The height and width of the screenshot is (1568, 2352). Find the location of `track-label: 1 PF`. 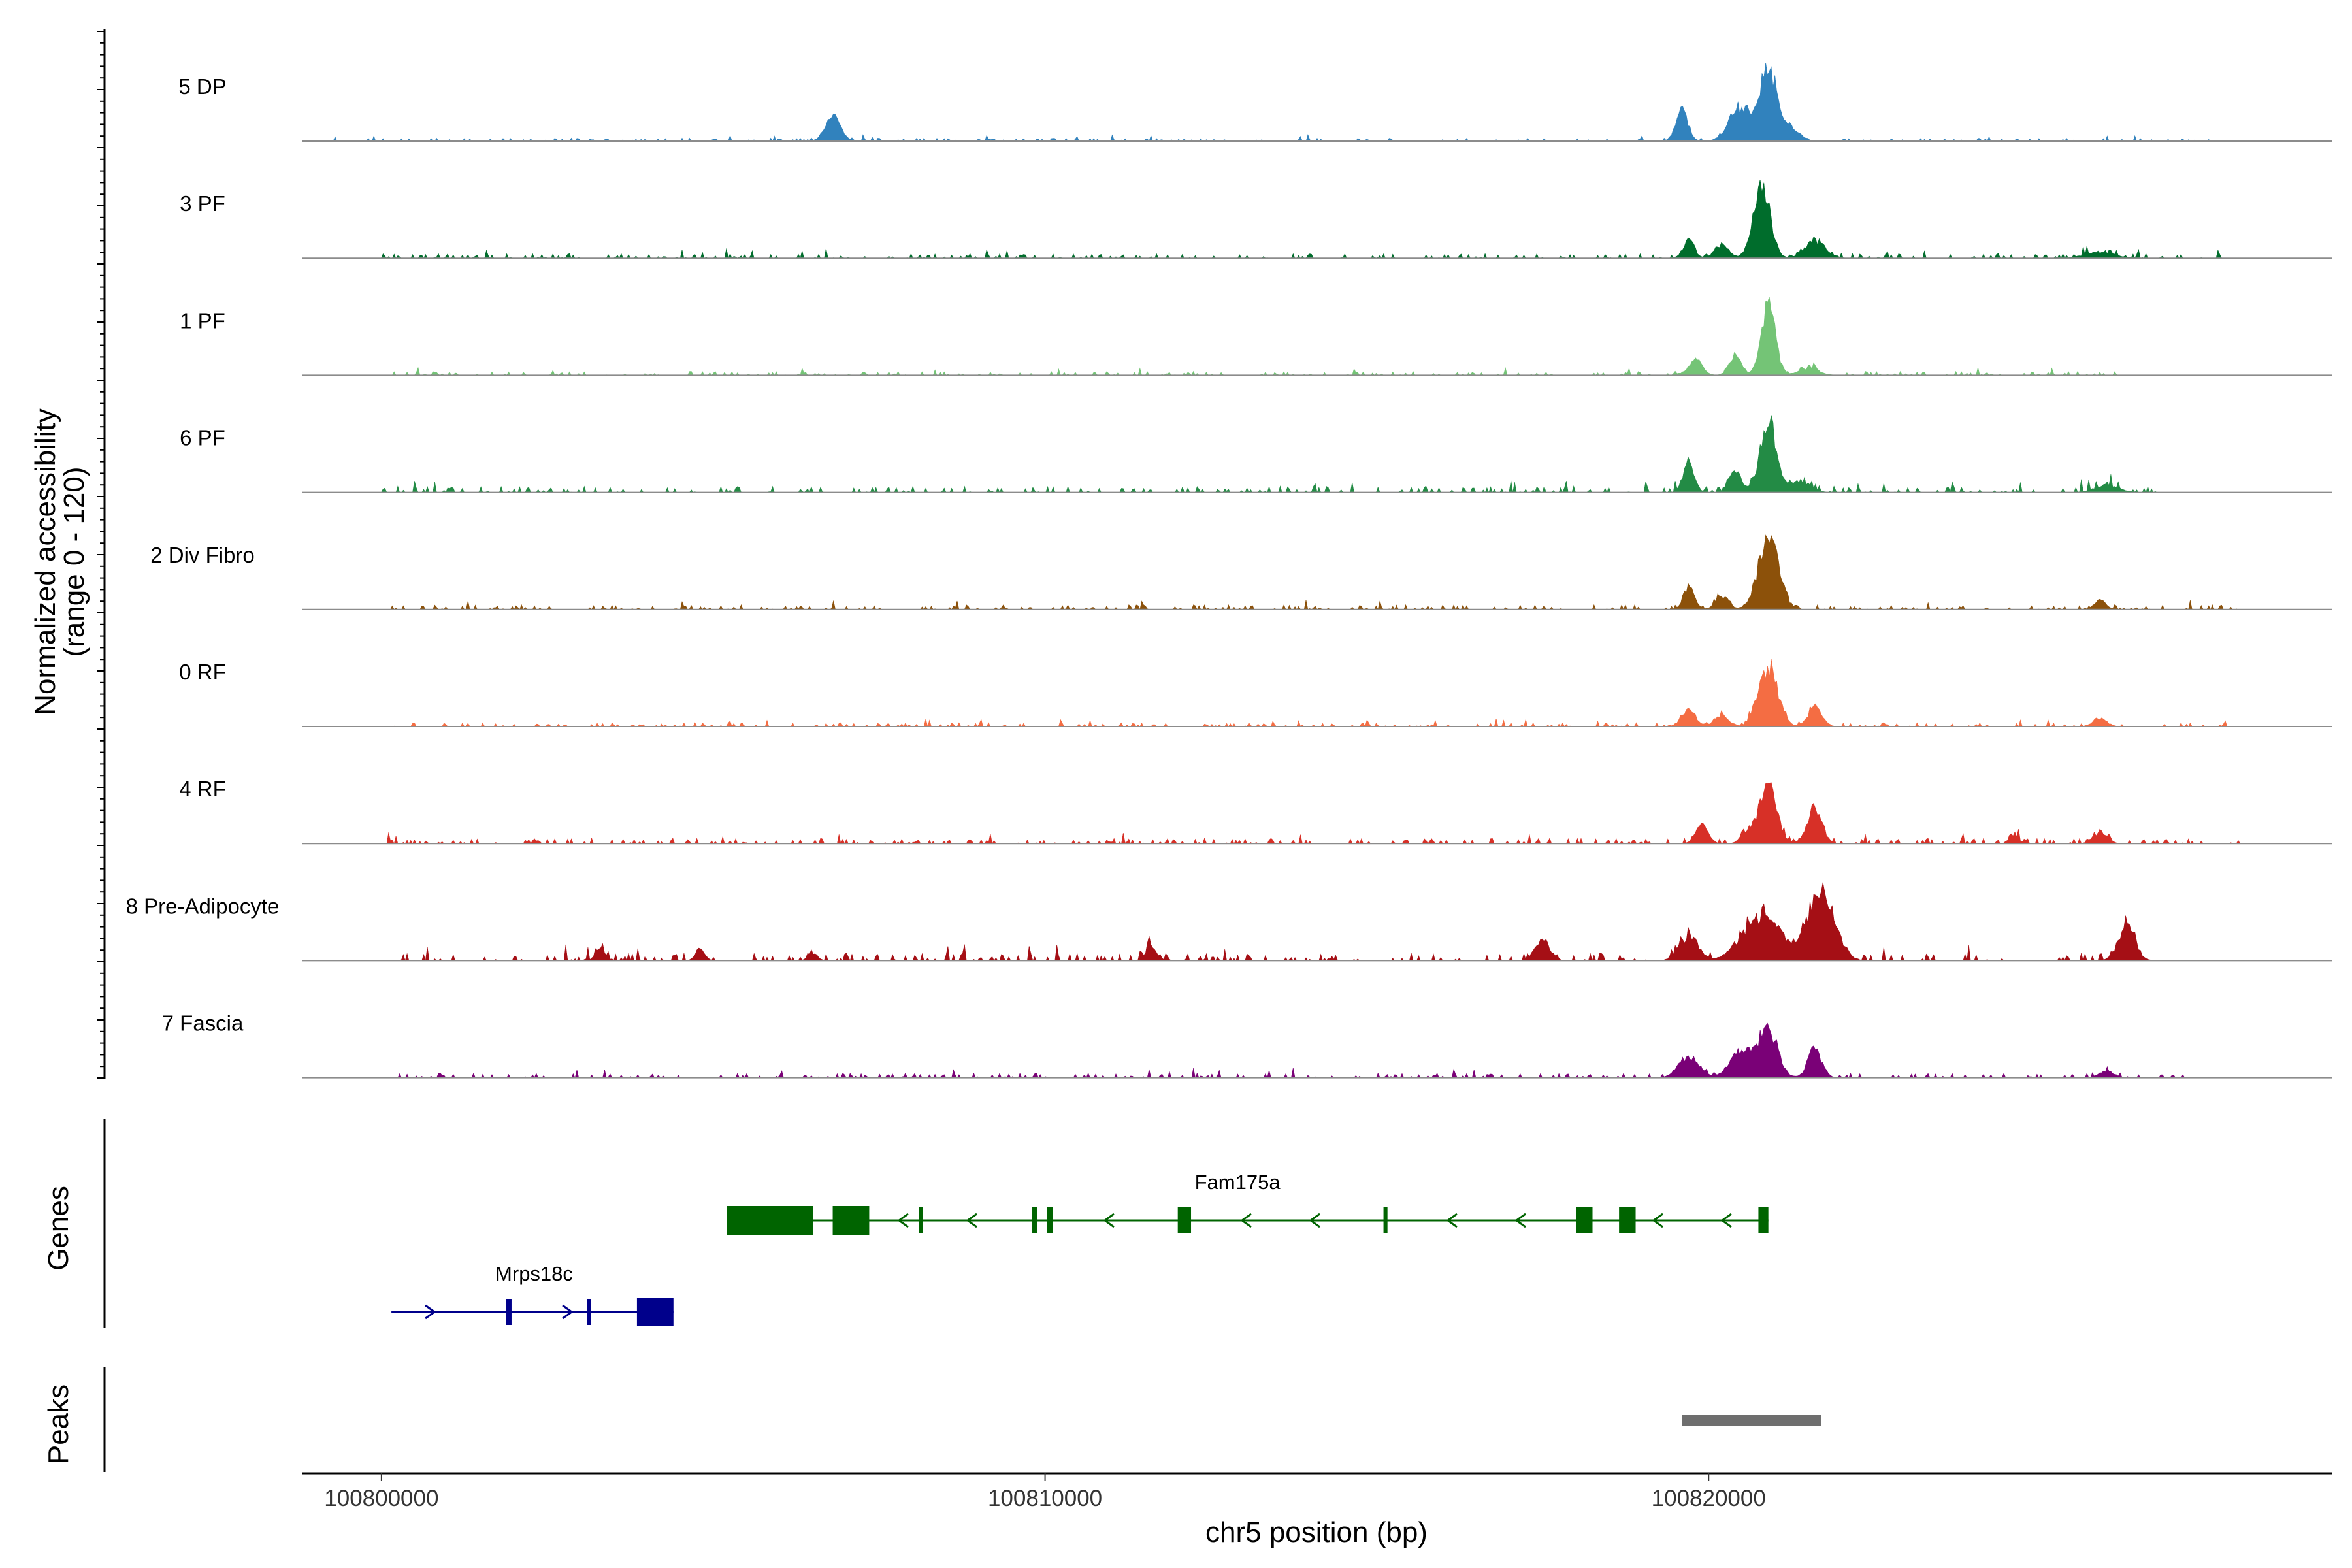

track-label: 1 PF is located at coordinates (202, 320).